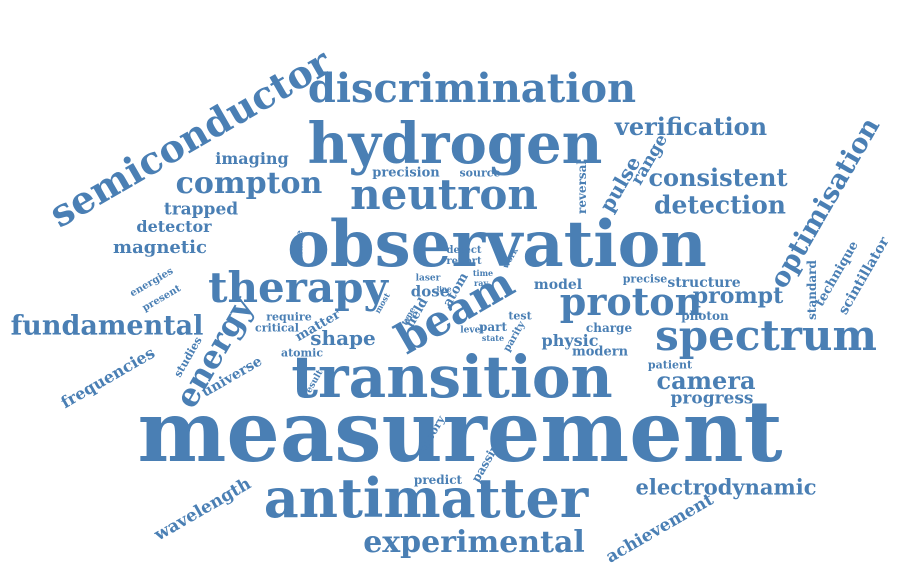 The height and width of the screenshot is (566, 900). What do you see at coordinates (766, 335) in the screenshot?
I see `word-spectrum: spectrum` at bounding box center [766, 335].